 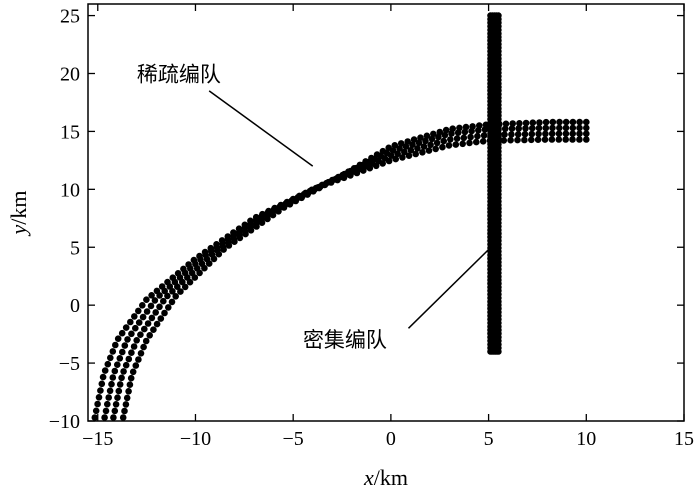 I want to click on x-tick-label: 5, so click(x=489, y=439).